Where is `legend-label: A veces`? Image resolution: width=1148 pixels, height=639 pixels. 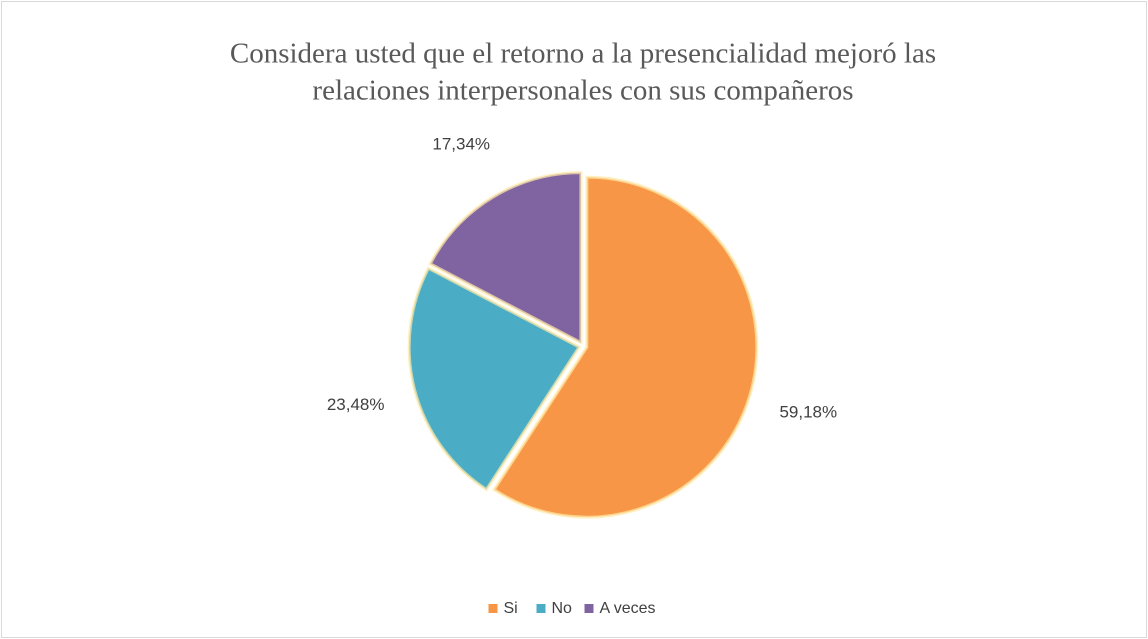
legend-label: A veces is located at coordinates (628, 608).